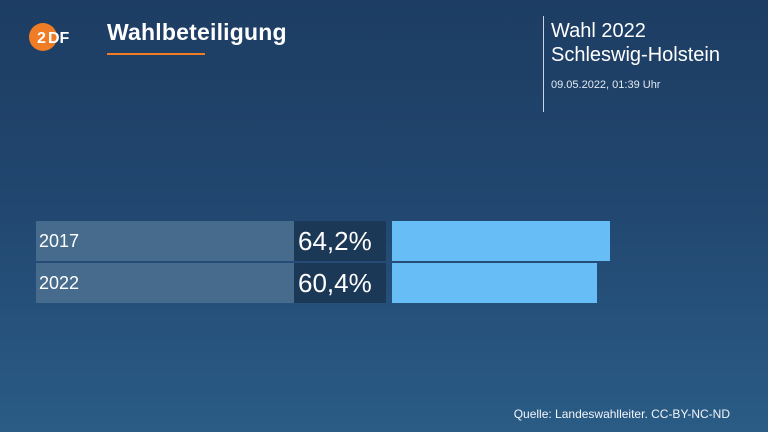 This screenshot has width=768, height=432. What do you see at coordinates (340, 241) in the screenshot?
I see `value-label: 64,2%` at bounding box center [340, 241].